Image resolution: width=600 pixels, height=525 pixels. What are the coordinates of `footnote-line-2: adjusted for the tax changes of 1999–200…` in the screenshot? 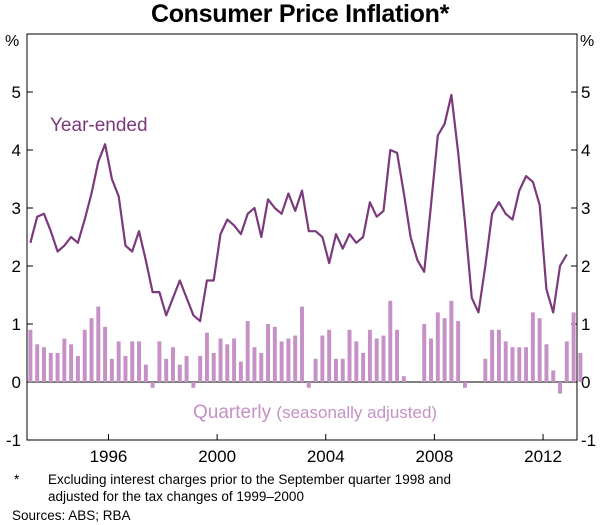 It's located at (176, 496).